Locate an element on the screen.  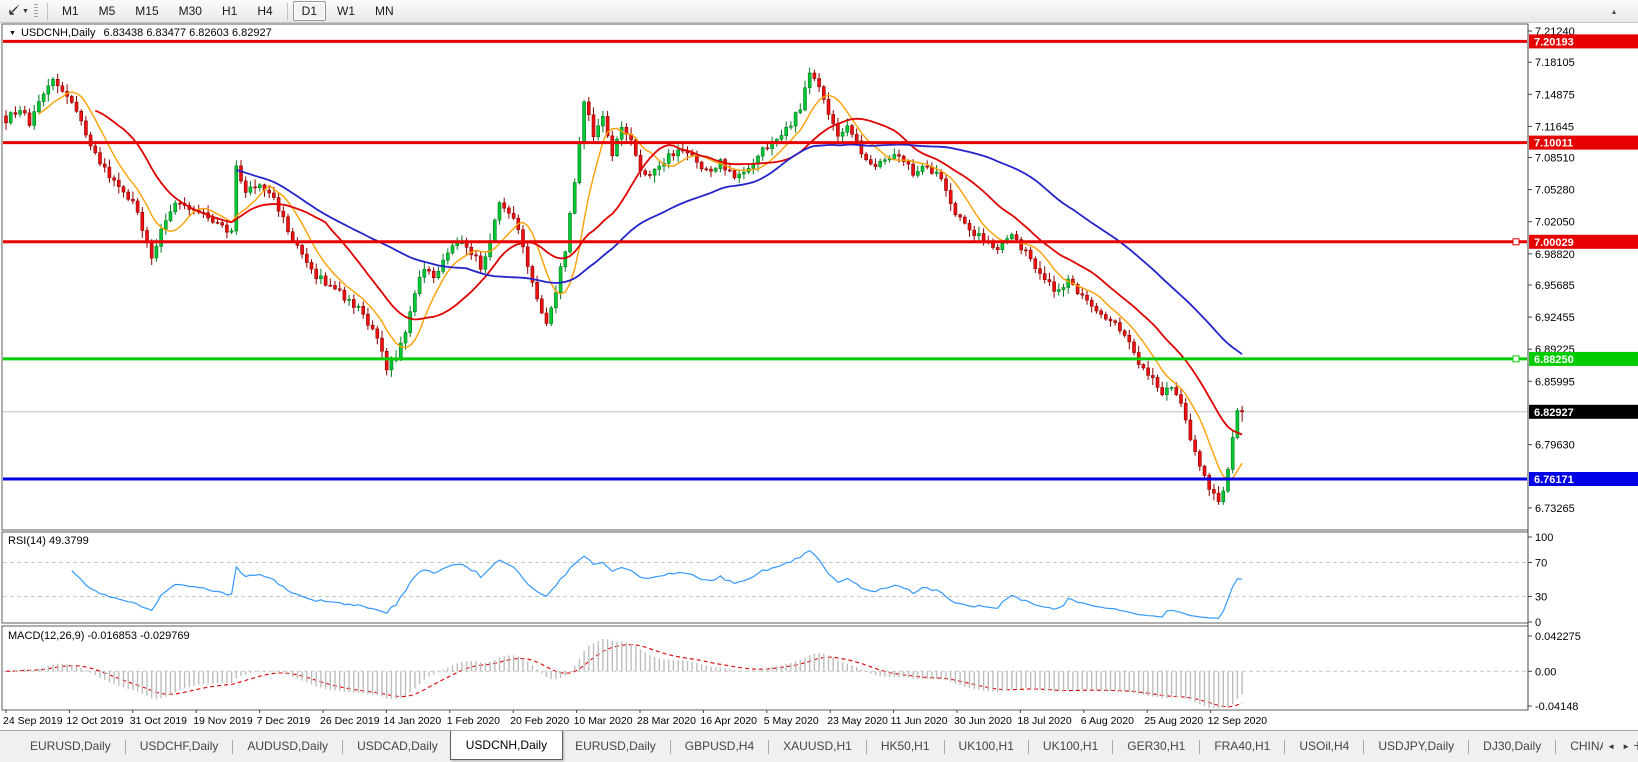
timeframe-button-m30: M30 is located at coordinates (190, 11).